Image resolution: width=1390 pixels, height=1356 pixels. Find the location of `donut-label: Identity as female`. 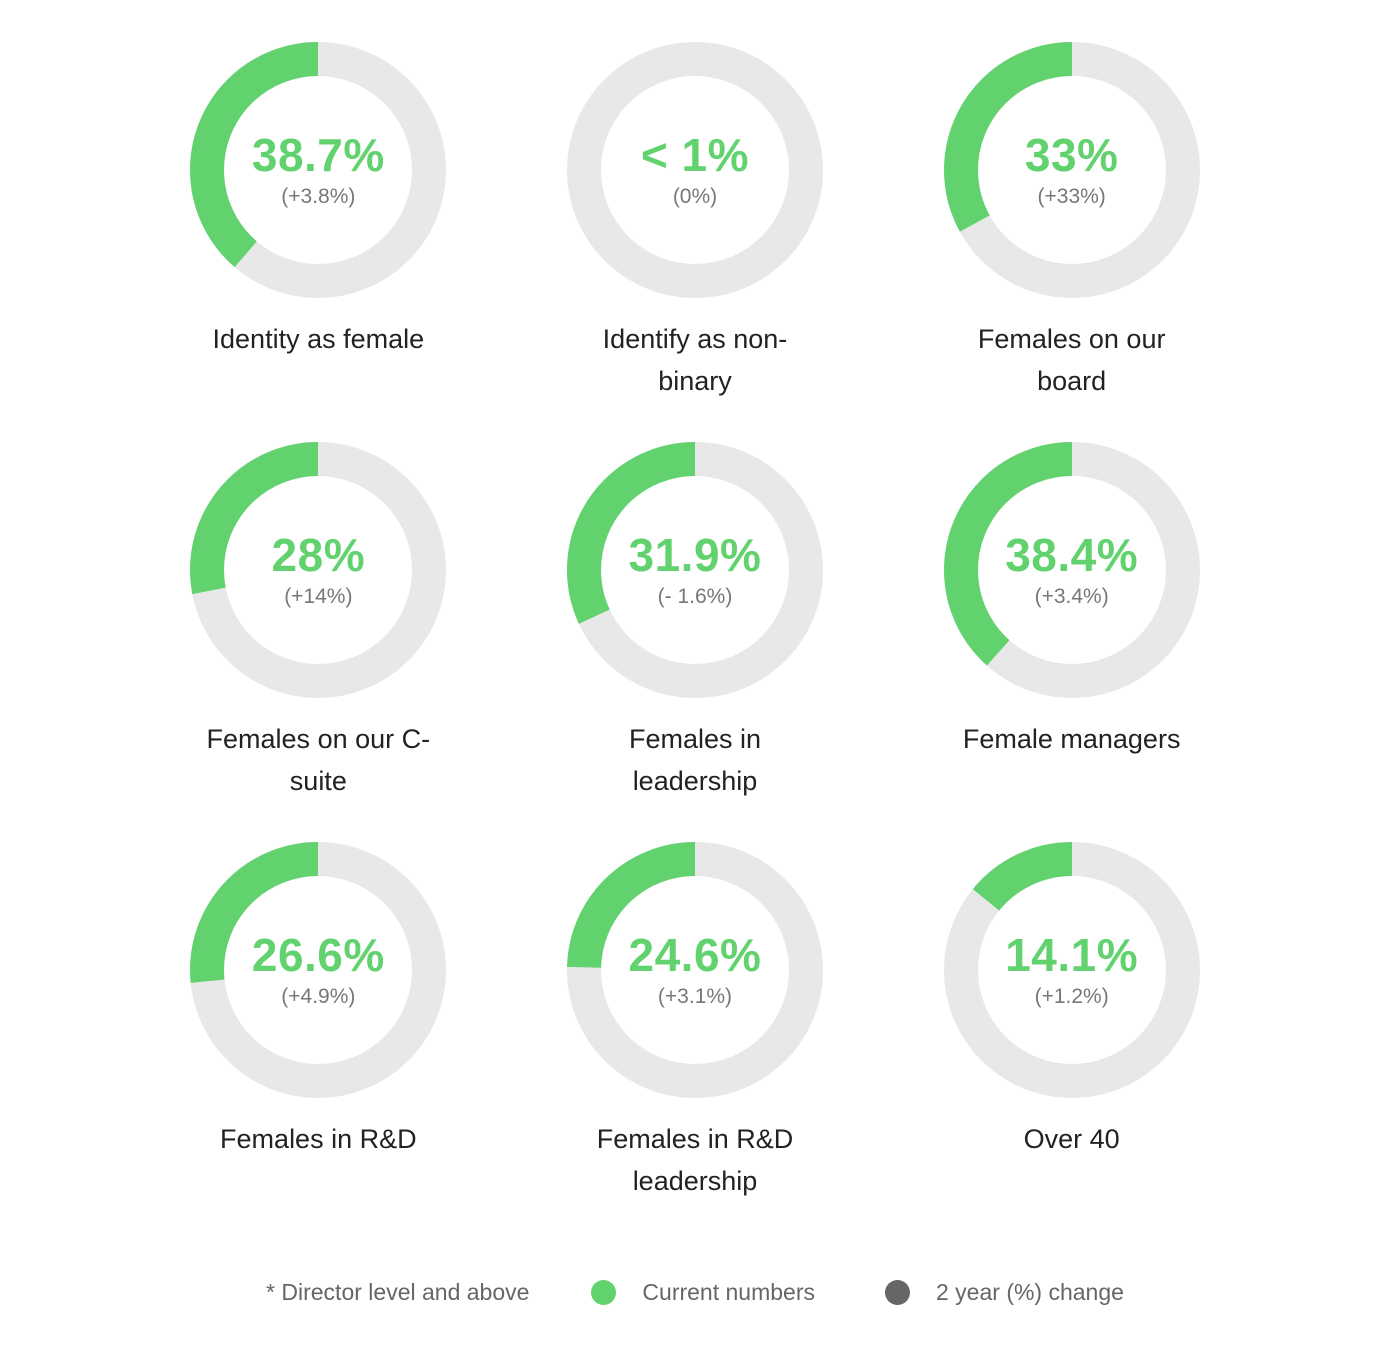

donut-label: Identity as female is located at coordinates (318, 339).